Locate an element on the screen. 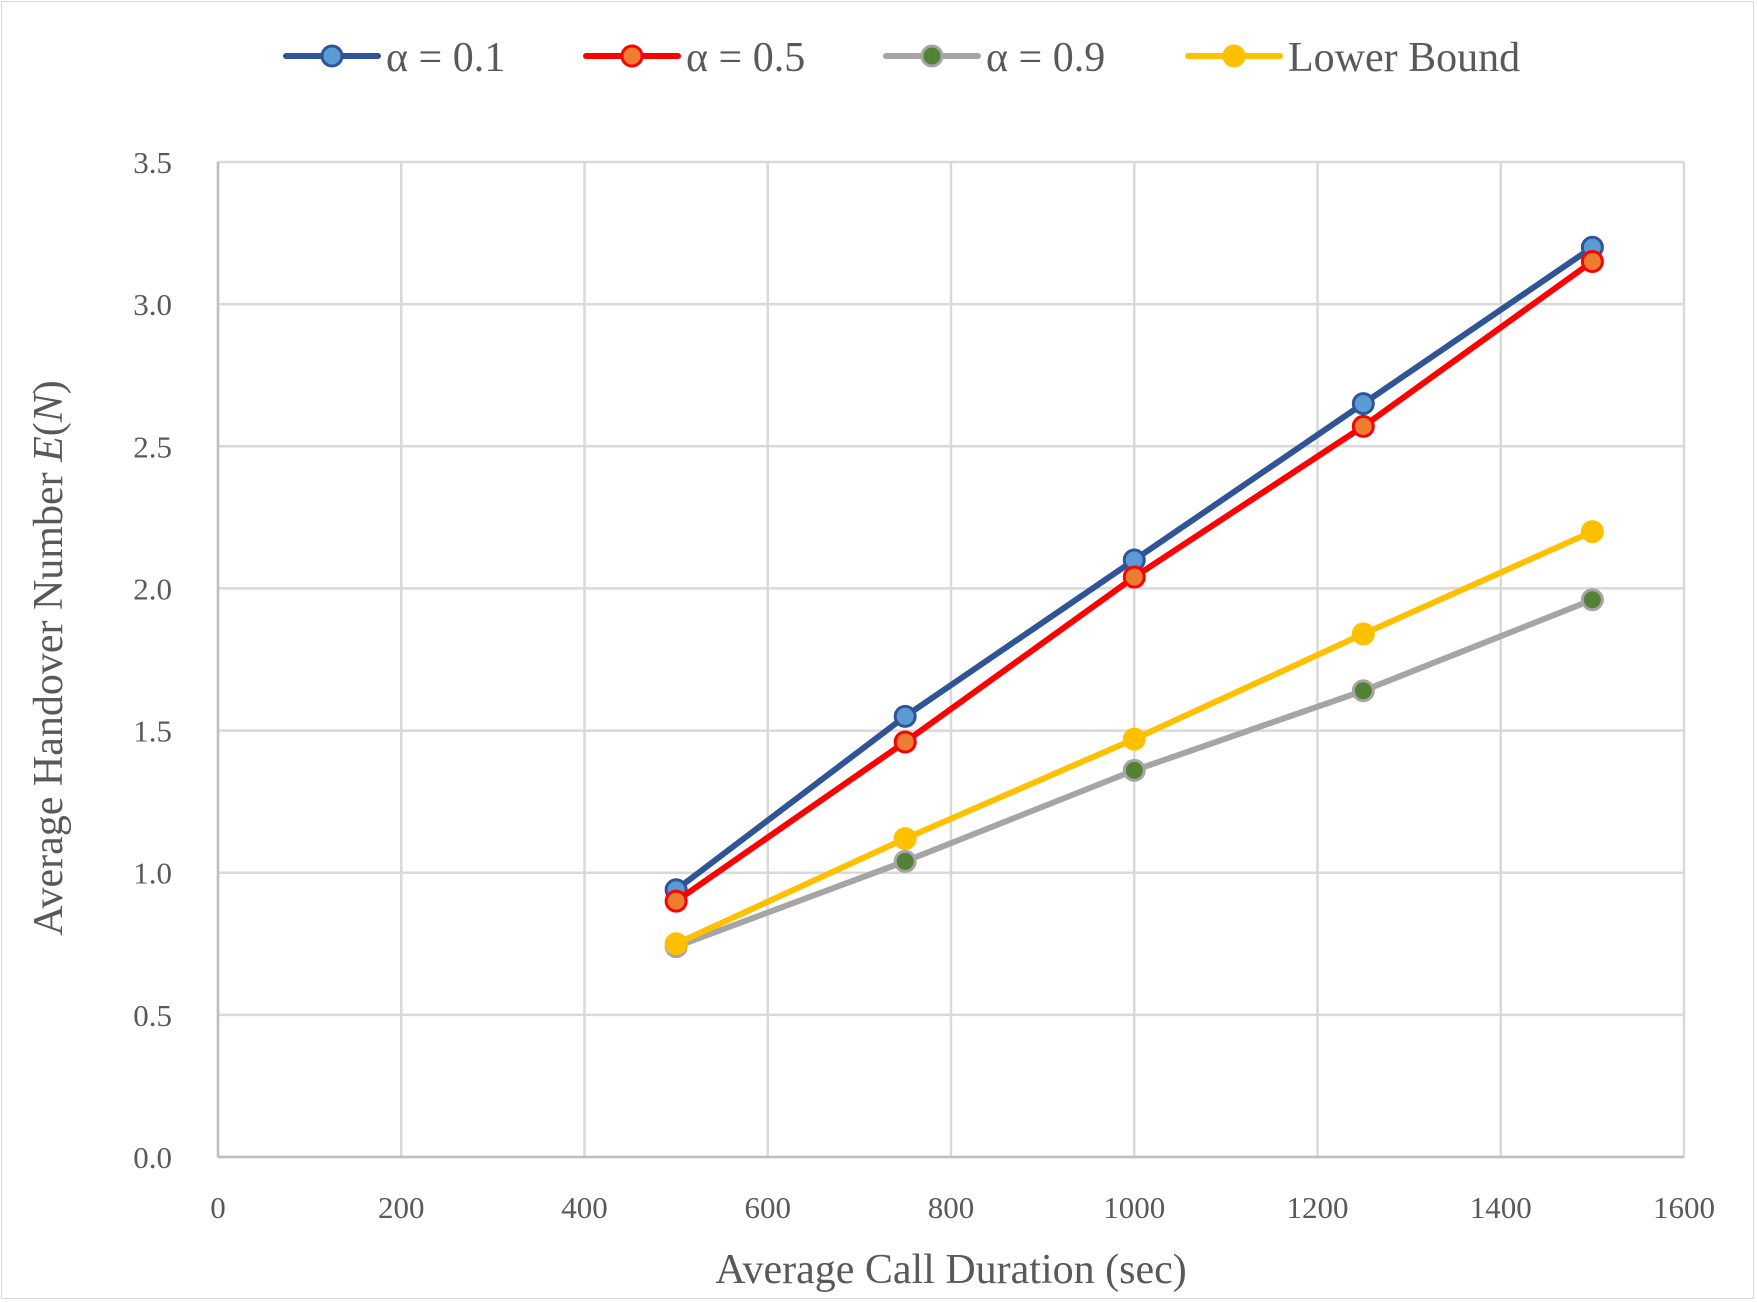 Image resolution: width=1757 pixels, height=1302 pixels. x-axis-ticks: 0 200 400 600 800 1000 1200 1400 1600 is located at coordinates (962, 1207).